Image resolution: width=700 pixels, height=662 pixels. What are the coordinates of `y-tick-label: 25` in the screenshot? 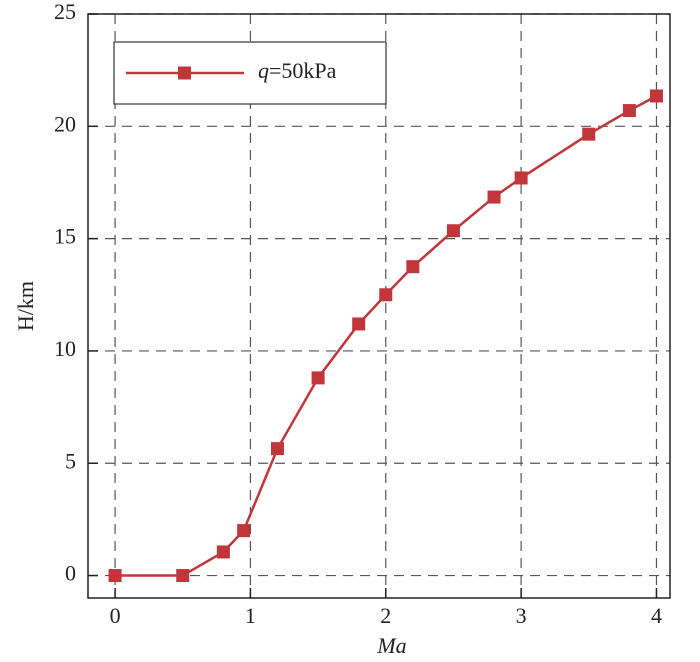 It's located at (65, 12).